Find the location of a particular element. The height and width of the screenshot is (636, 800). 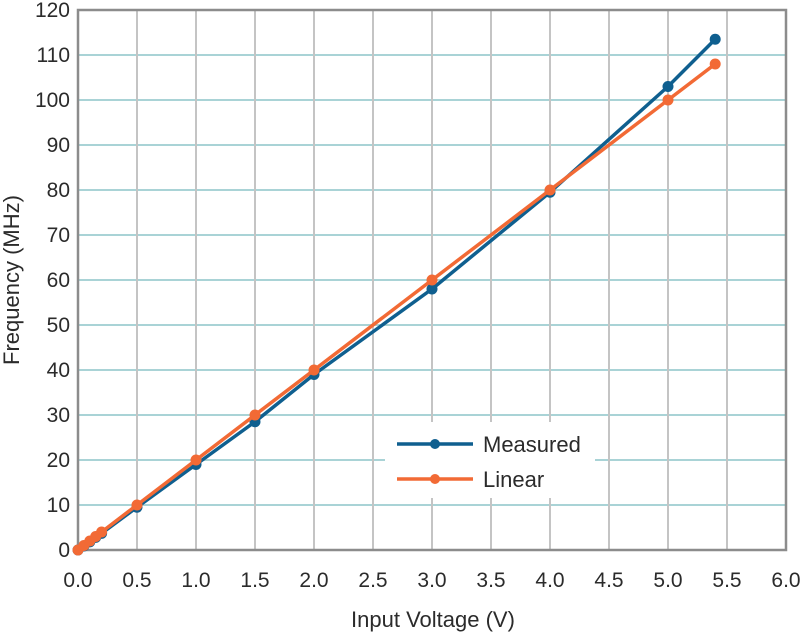

legend-label-linear: Linear is located at coordinates (513, 479).